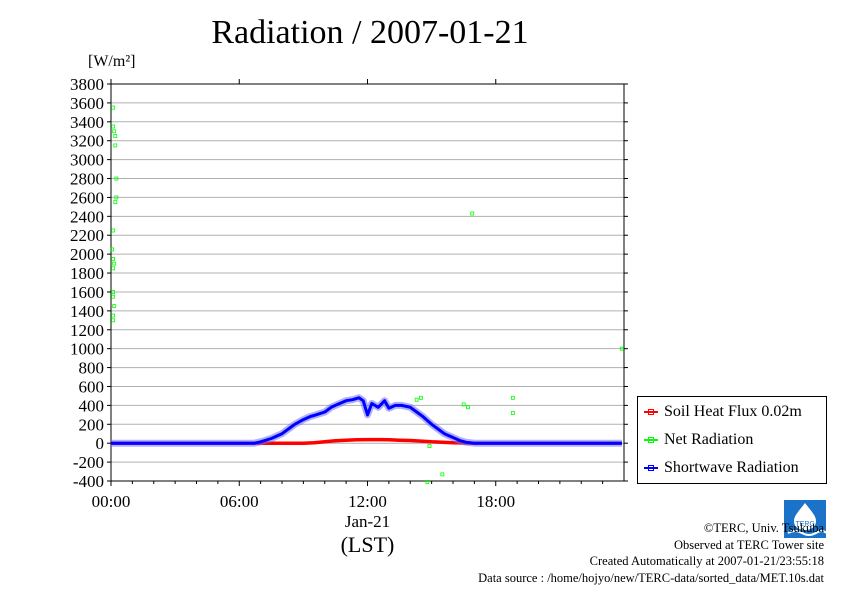 The height and width of the screenshot is (595, 842). Describe the element at coordinates (733, 411) in the screenshot. I see `legend-label: Soil Heat Flux 0.02m` at that location.